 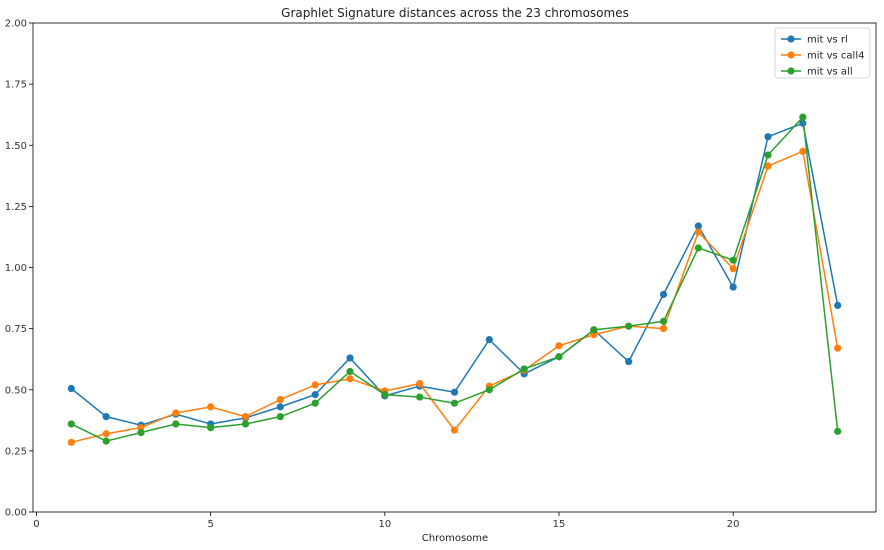 I want to click on legend: mit vs rl mit vs call4 mit vs all, so click(x=822, y=53).